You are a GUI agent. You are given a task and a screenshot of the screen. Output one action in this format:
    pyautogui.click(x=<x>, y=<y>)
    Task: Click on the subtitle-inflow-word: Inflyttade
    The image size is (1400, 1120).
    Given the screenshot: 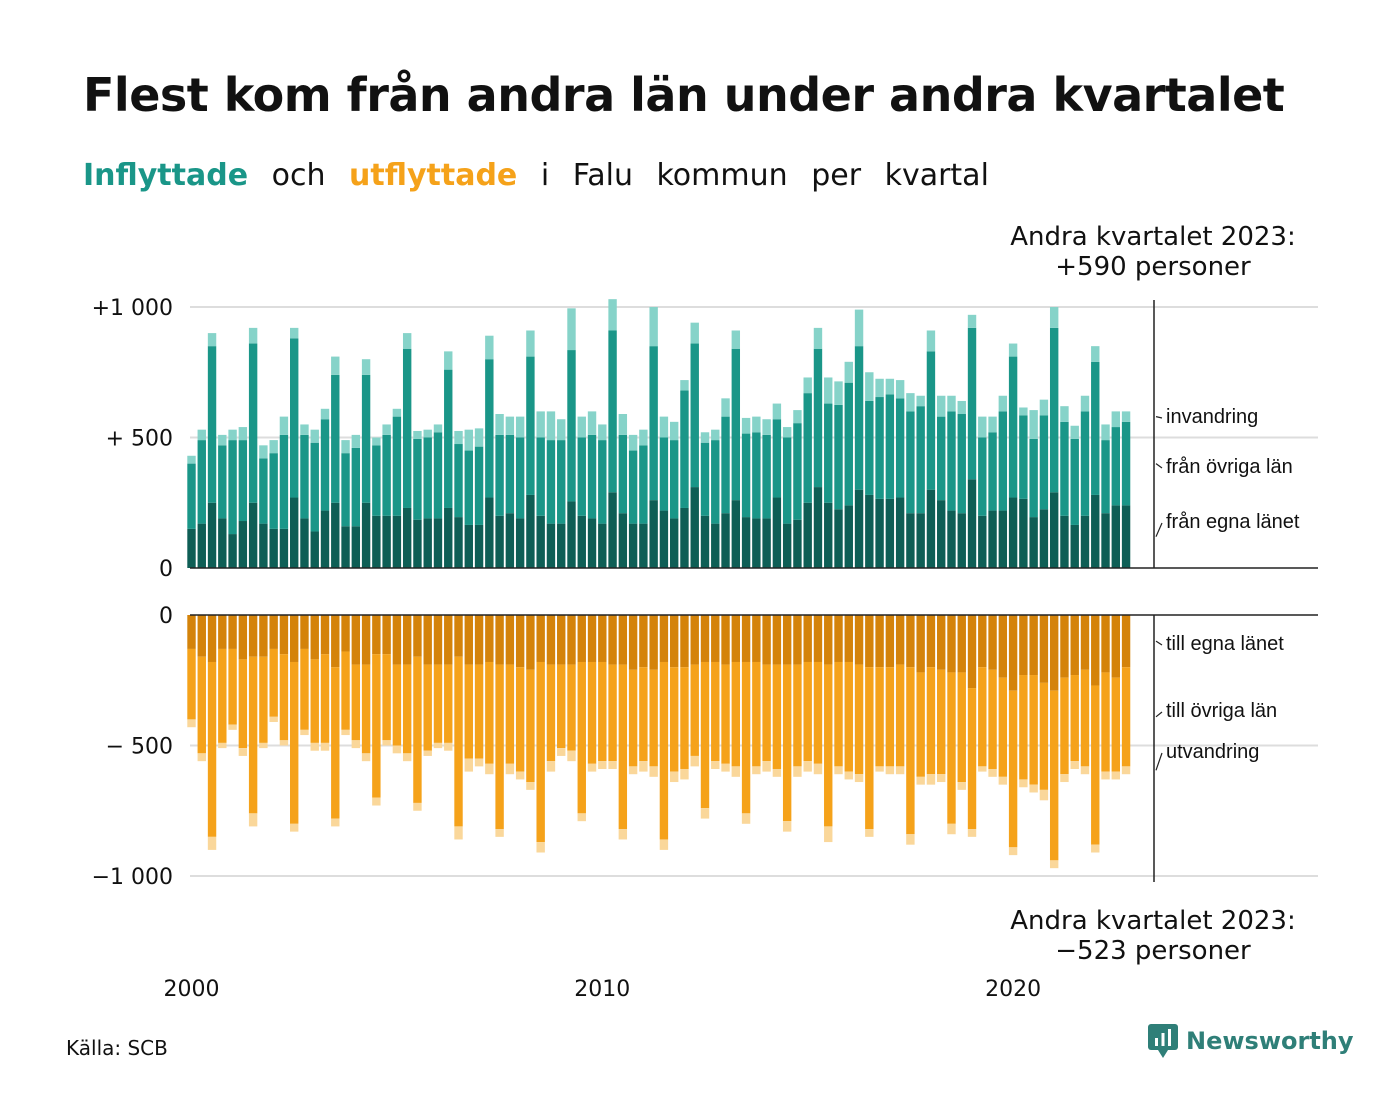 What is the action you would take?
    pyautogui.click(x=166, y=175)
    